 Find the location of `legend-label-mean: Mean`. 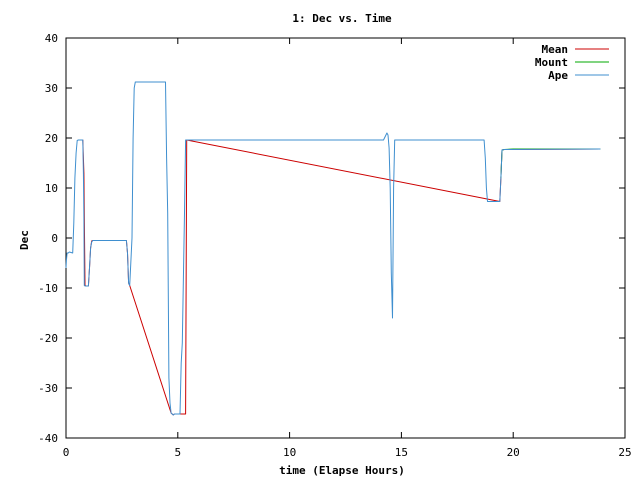

legend-label-mean: Mean is located at coordinates (555, 49).